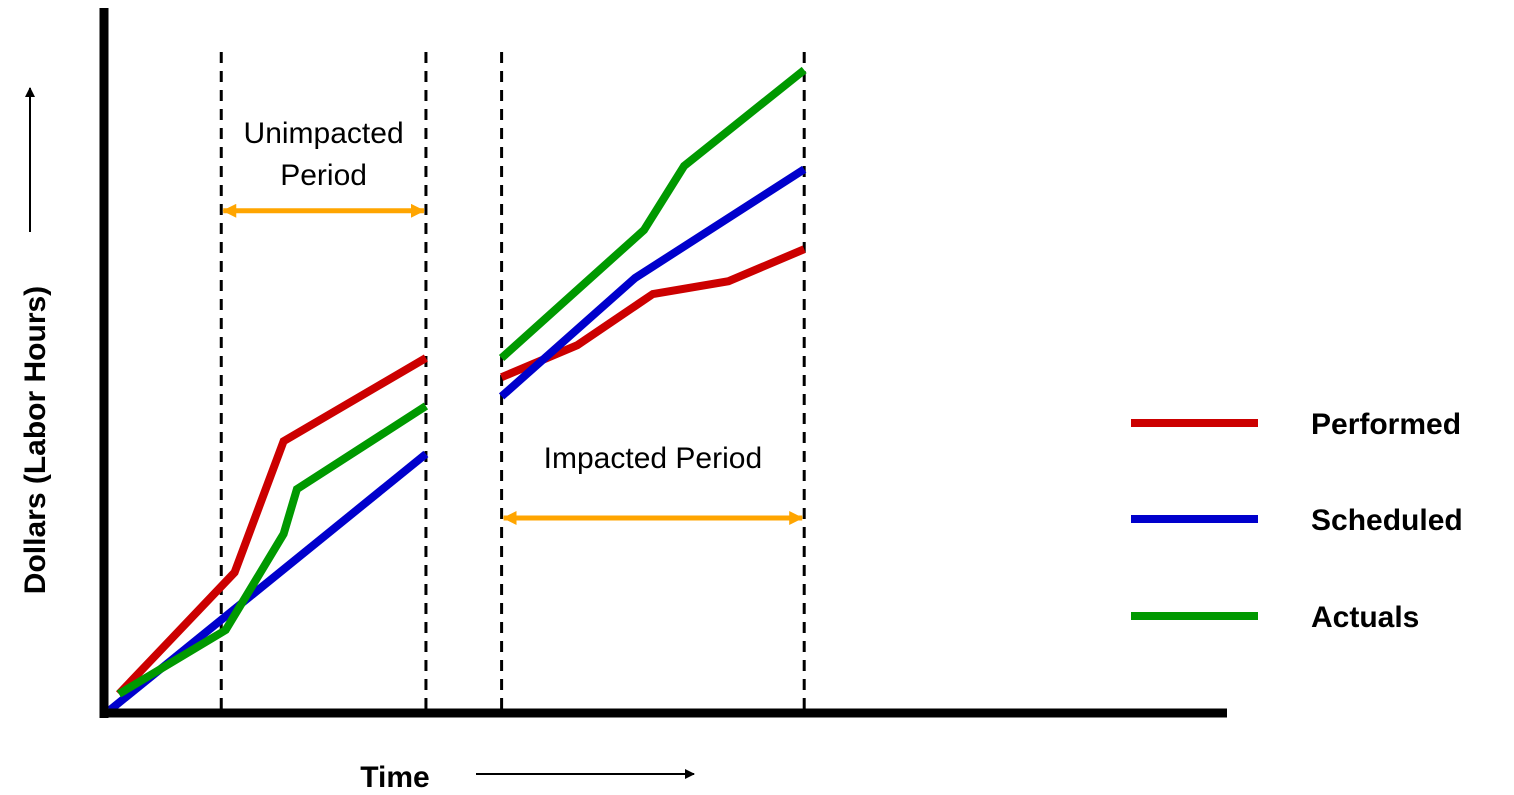 The width and height of the screenshot is (1514, 795). Describe the element at coordinates (323, 175) in the screenshot. I see `span-label-unimpacted-2: Period` at that location.